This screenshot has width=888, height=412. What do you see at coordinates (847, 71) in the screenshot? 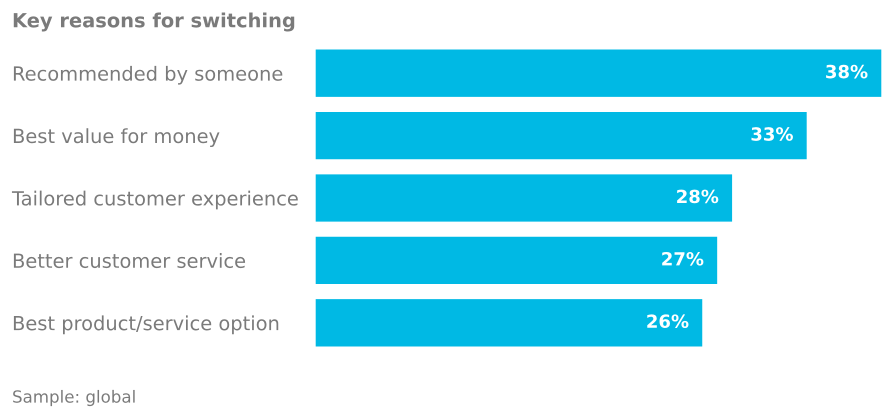
I see `data-label: 38%` at bounding box center [847, 71].